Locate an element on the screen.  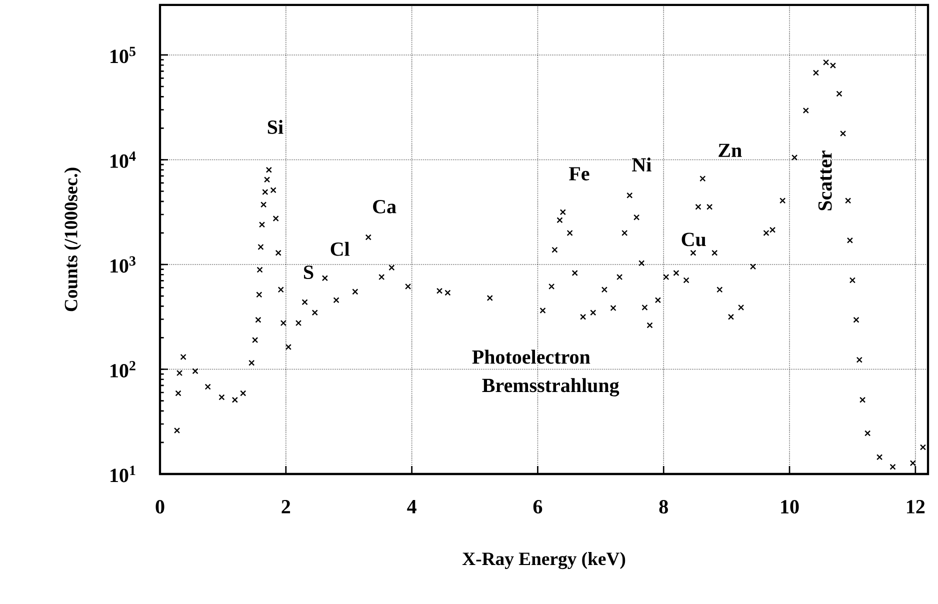
y-tick-label: 10$^{4}$ is located at coordinates (123, 160).